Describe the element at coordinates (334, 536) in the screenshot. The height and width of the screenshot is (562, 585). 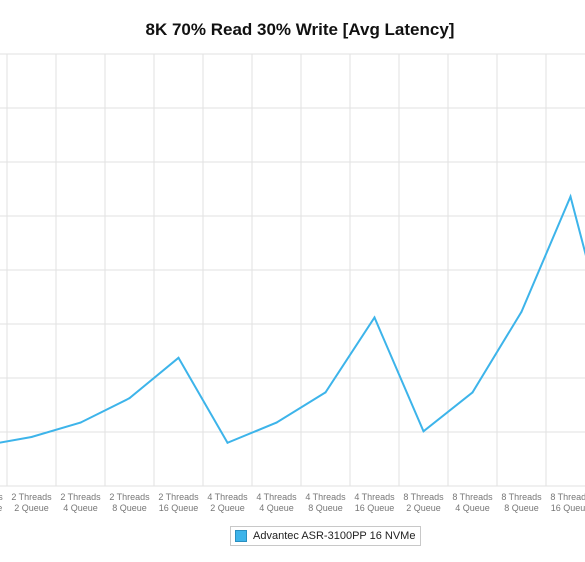
I see `legend-label: Advantec ASR-3100PP 16 NVMe` at that location.